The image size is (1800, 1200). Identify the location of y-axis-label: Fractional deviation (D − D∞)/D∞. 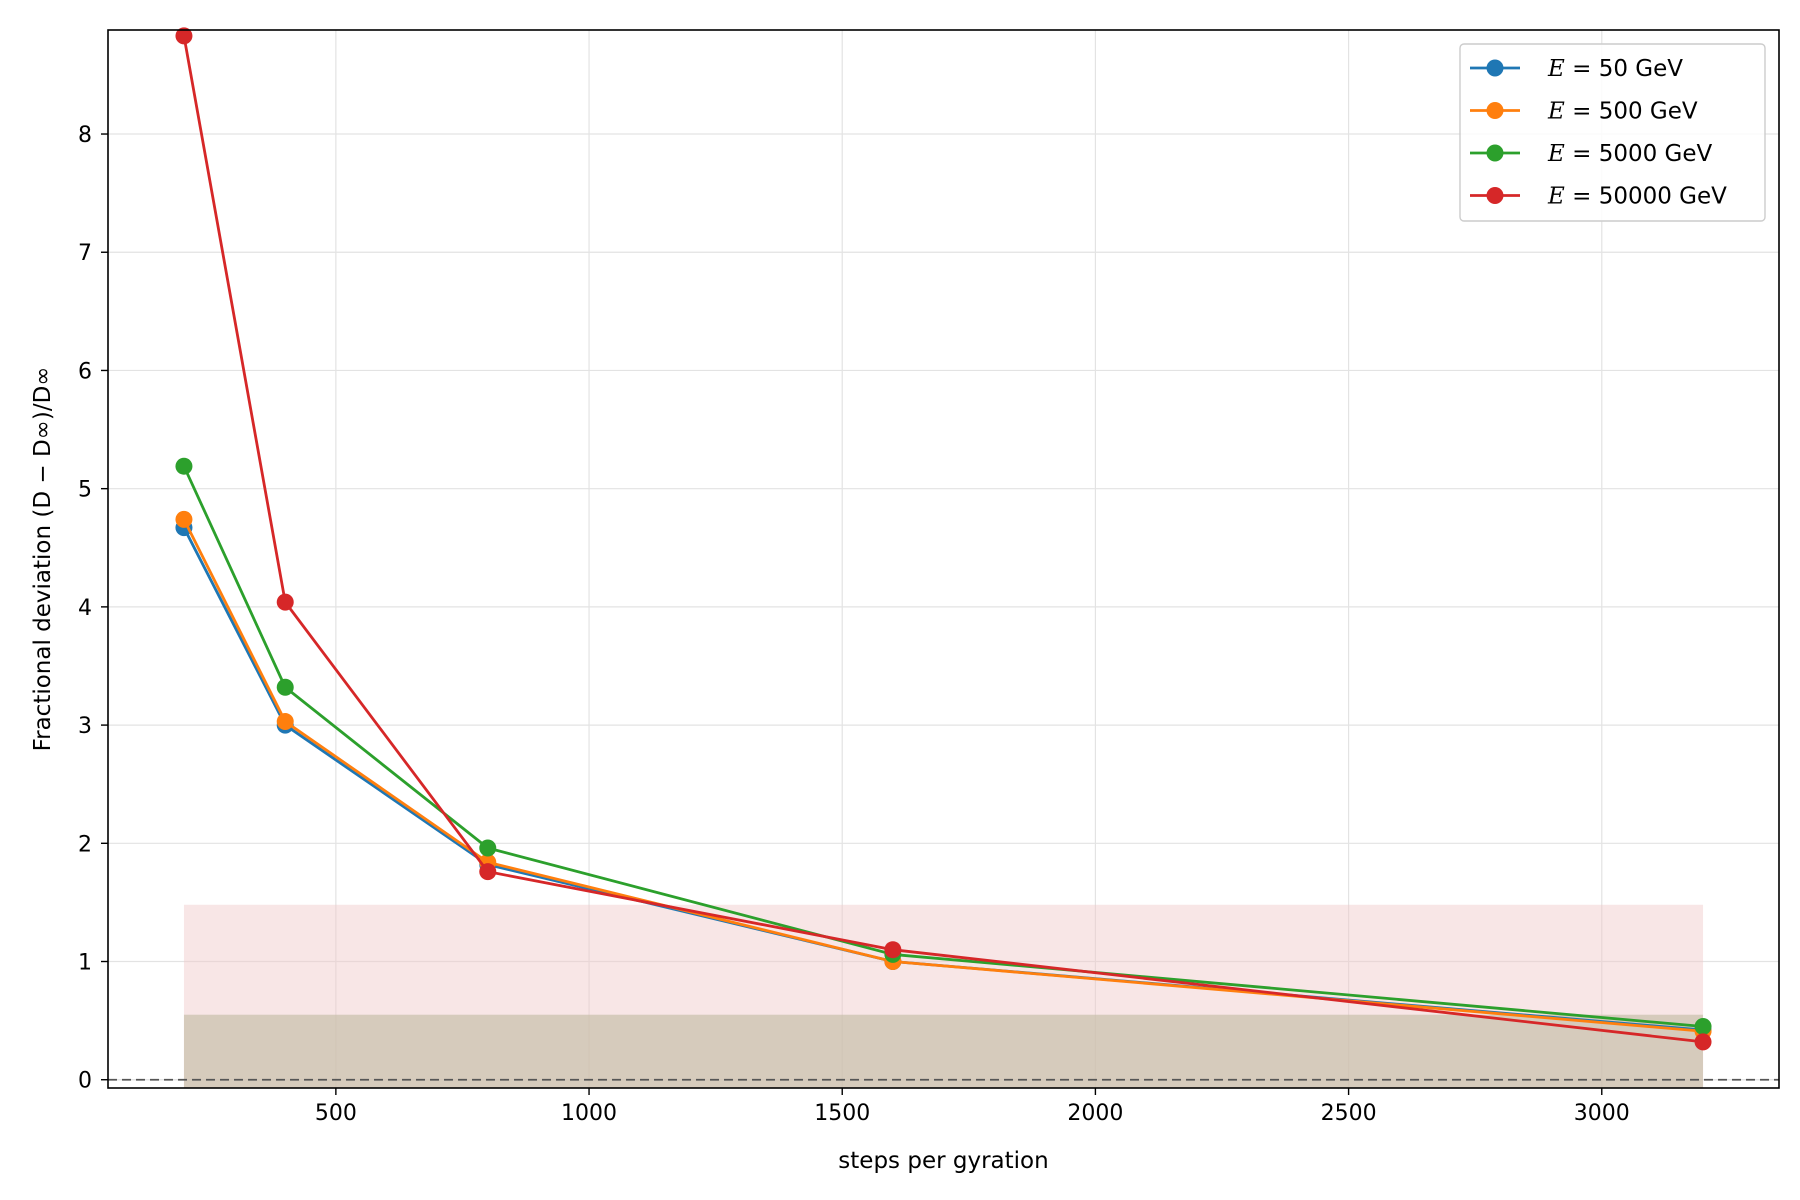
(43, 559).